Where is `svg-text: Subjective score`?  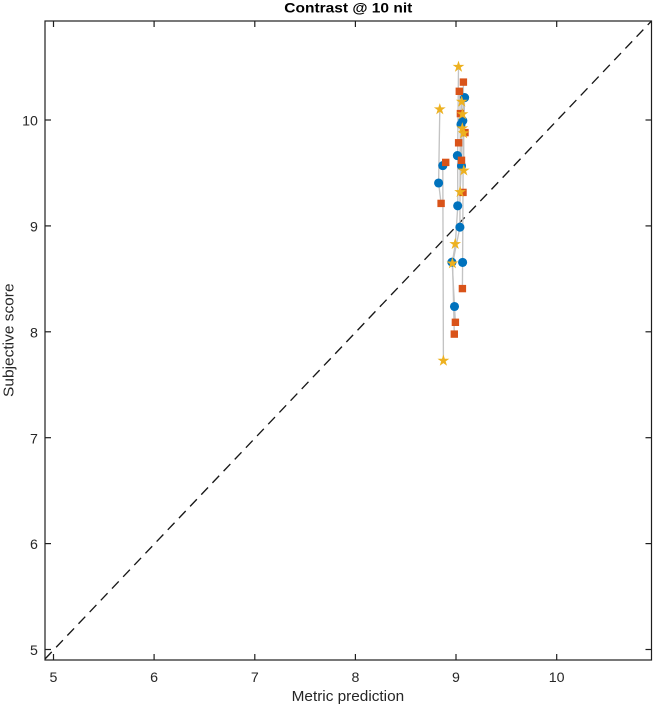 svg-text: Subjective score is located at coordinates (9, 340).